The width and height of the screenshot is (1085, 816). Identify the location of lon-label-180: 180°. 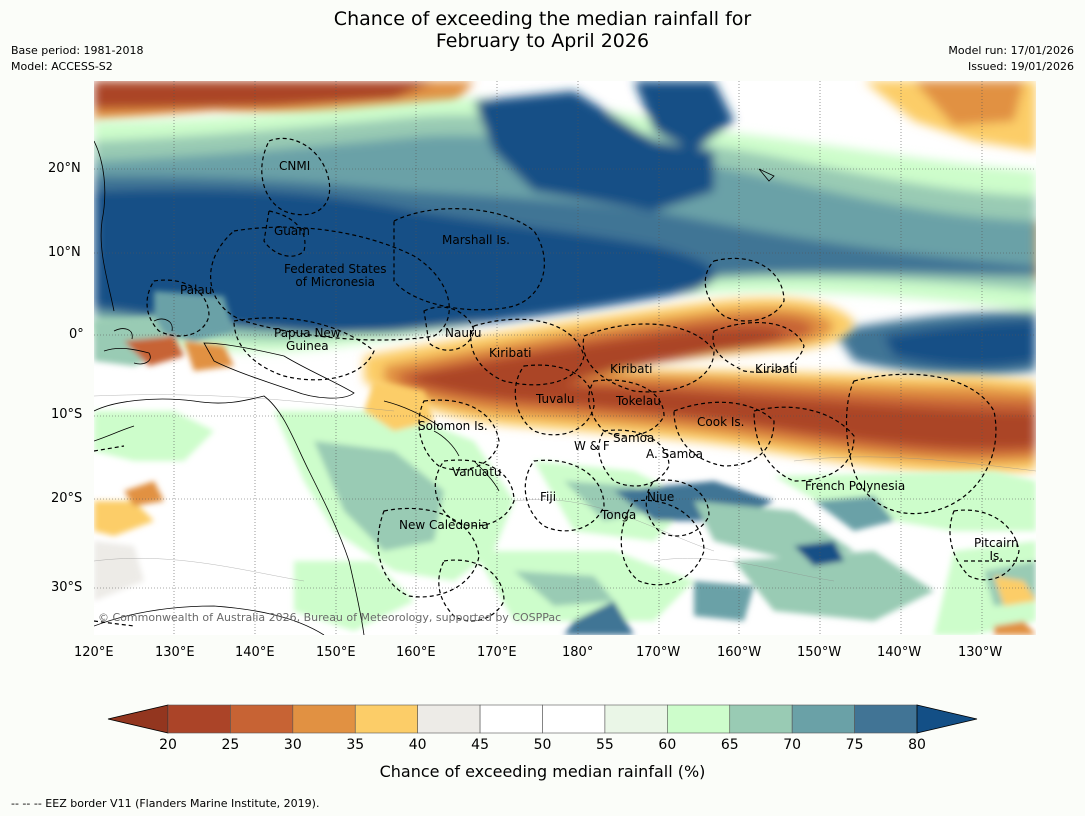
(578, 652).